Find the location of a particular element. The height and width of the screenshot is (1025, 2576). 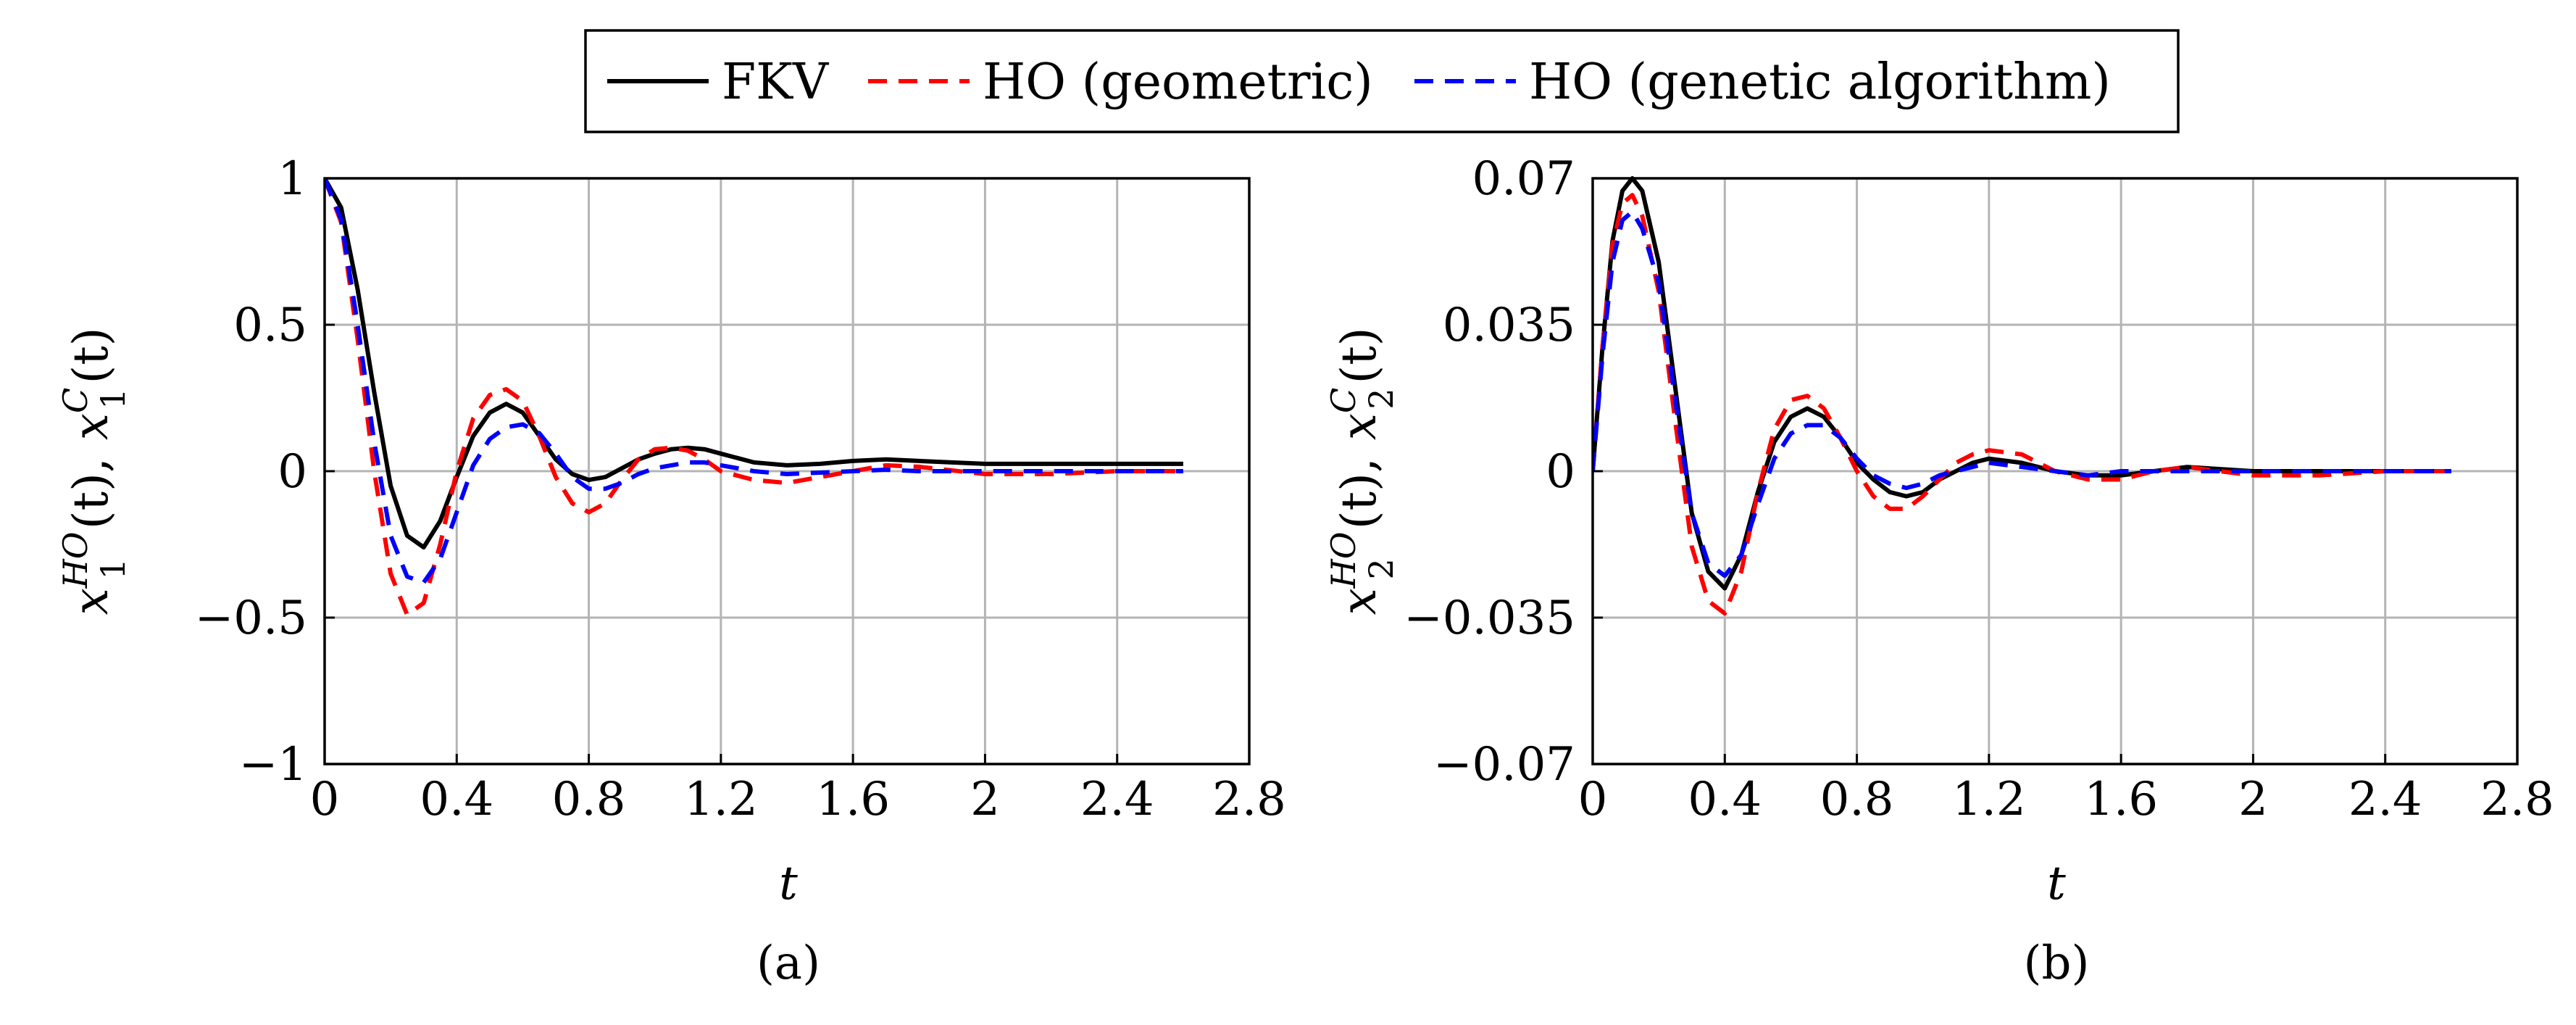

panel-a-ylabel-a-sup: HO is located at coordinates (75, 560).